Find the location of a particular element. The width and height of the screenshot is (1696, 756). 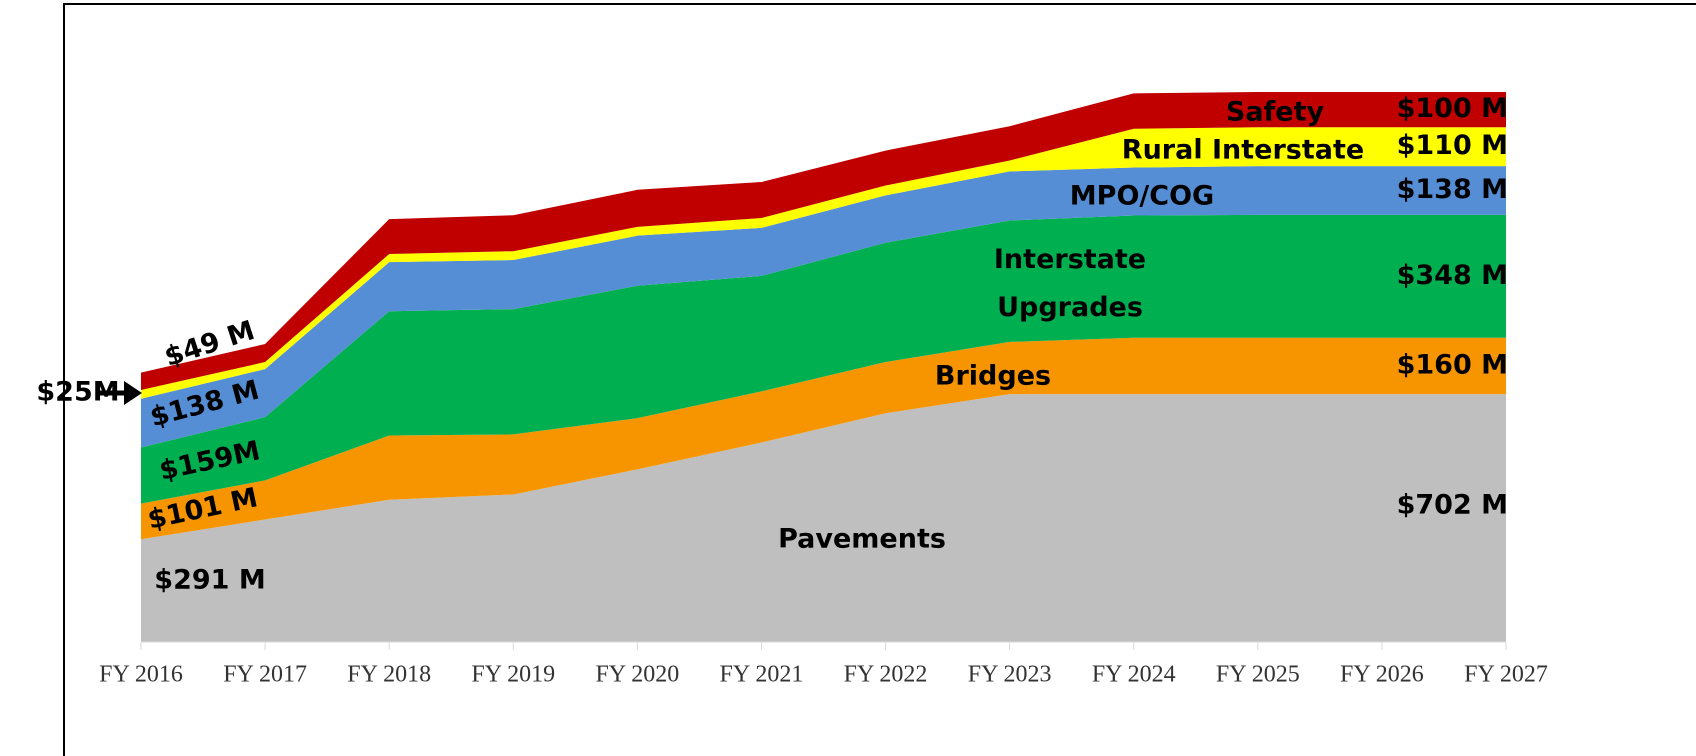

x-tick-label: FY 2021 is located at coordinates (762, 675).